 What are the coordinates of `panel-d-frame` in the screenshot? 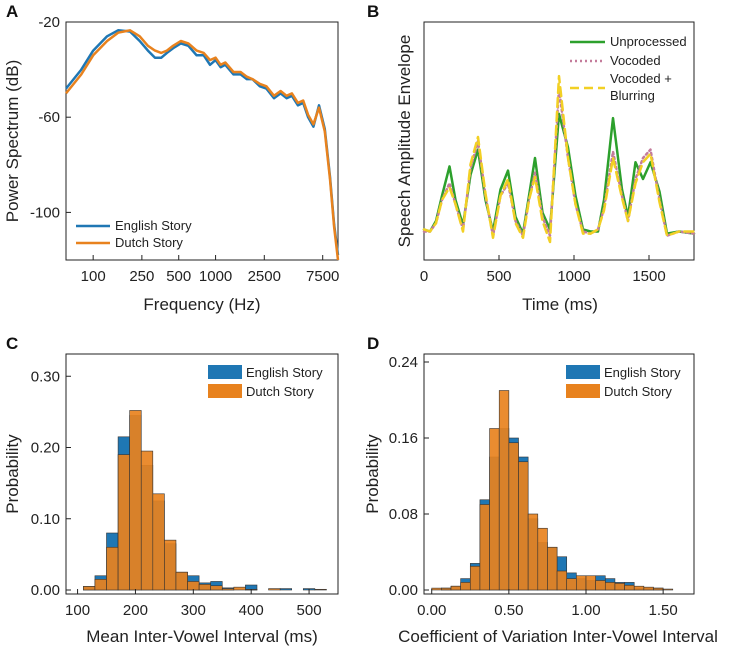 It's located at (559, 474).